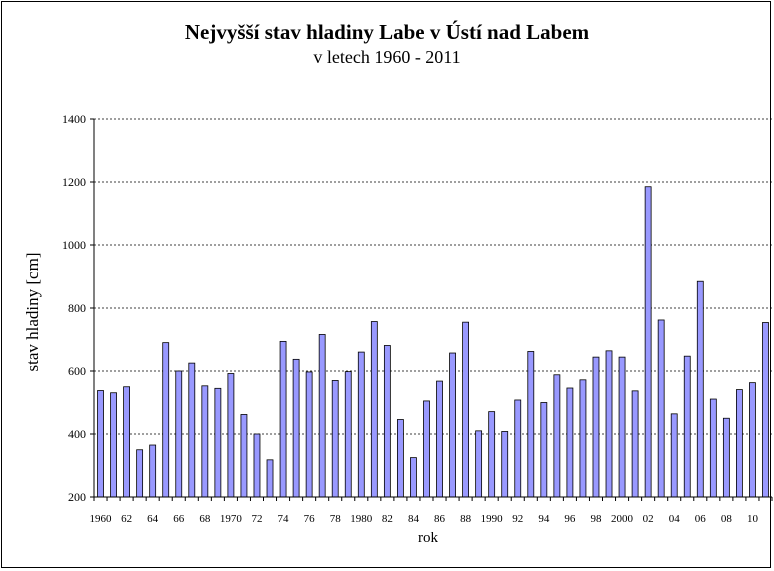 The height and width of the screenshot is (571, 774). I want to click on bar-1990, so click(492, 454).